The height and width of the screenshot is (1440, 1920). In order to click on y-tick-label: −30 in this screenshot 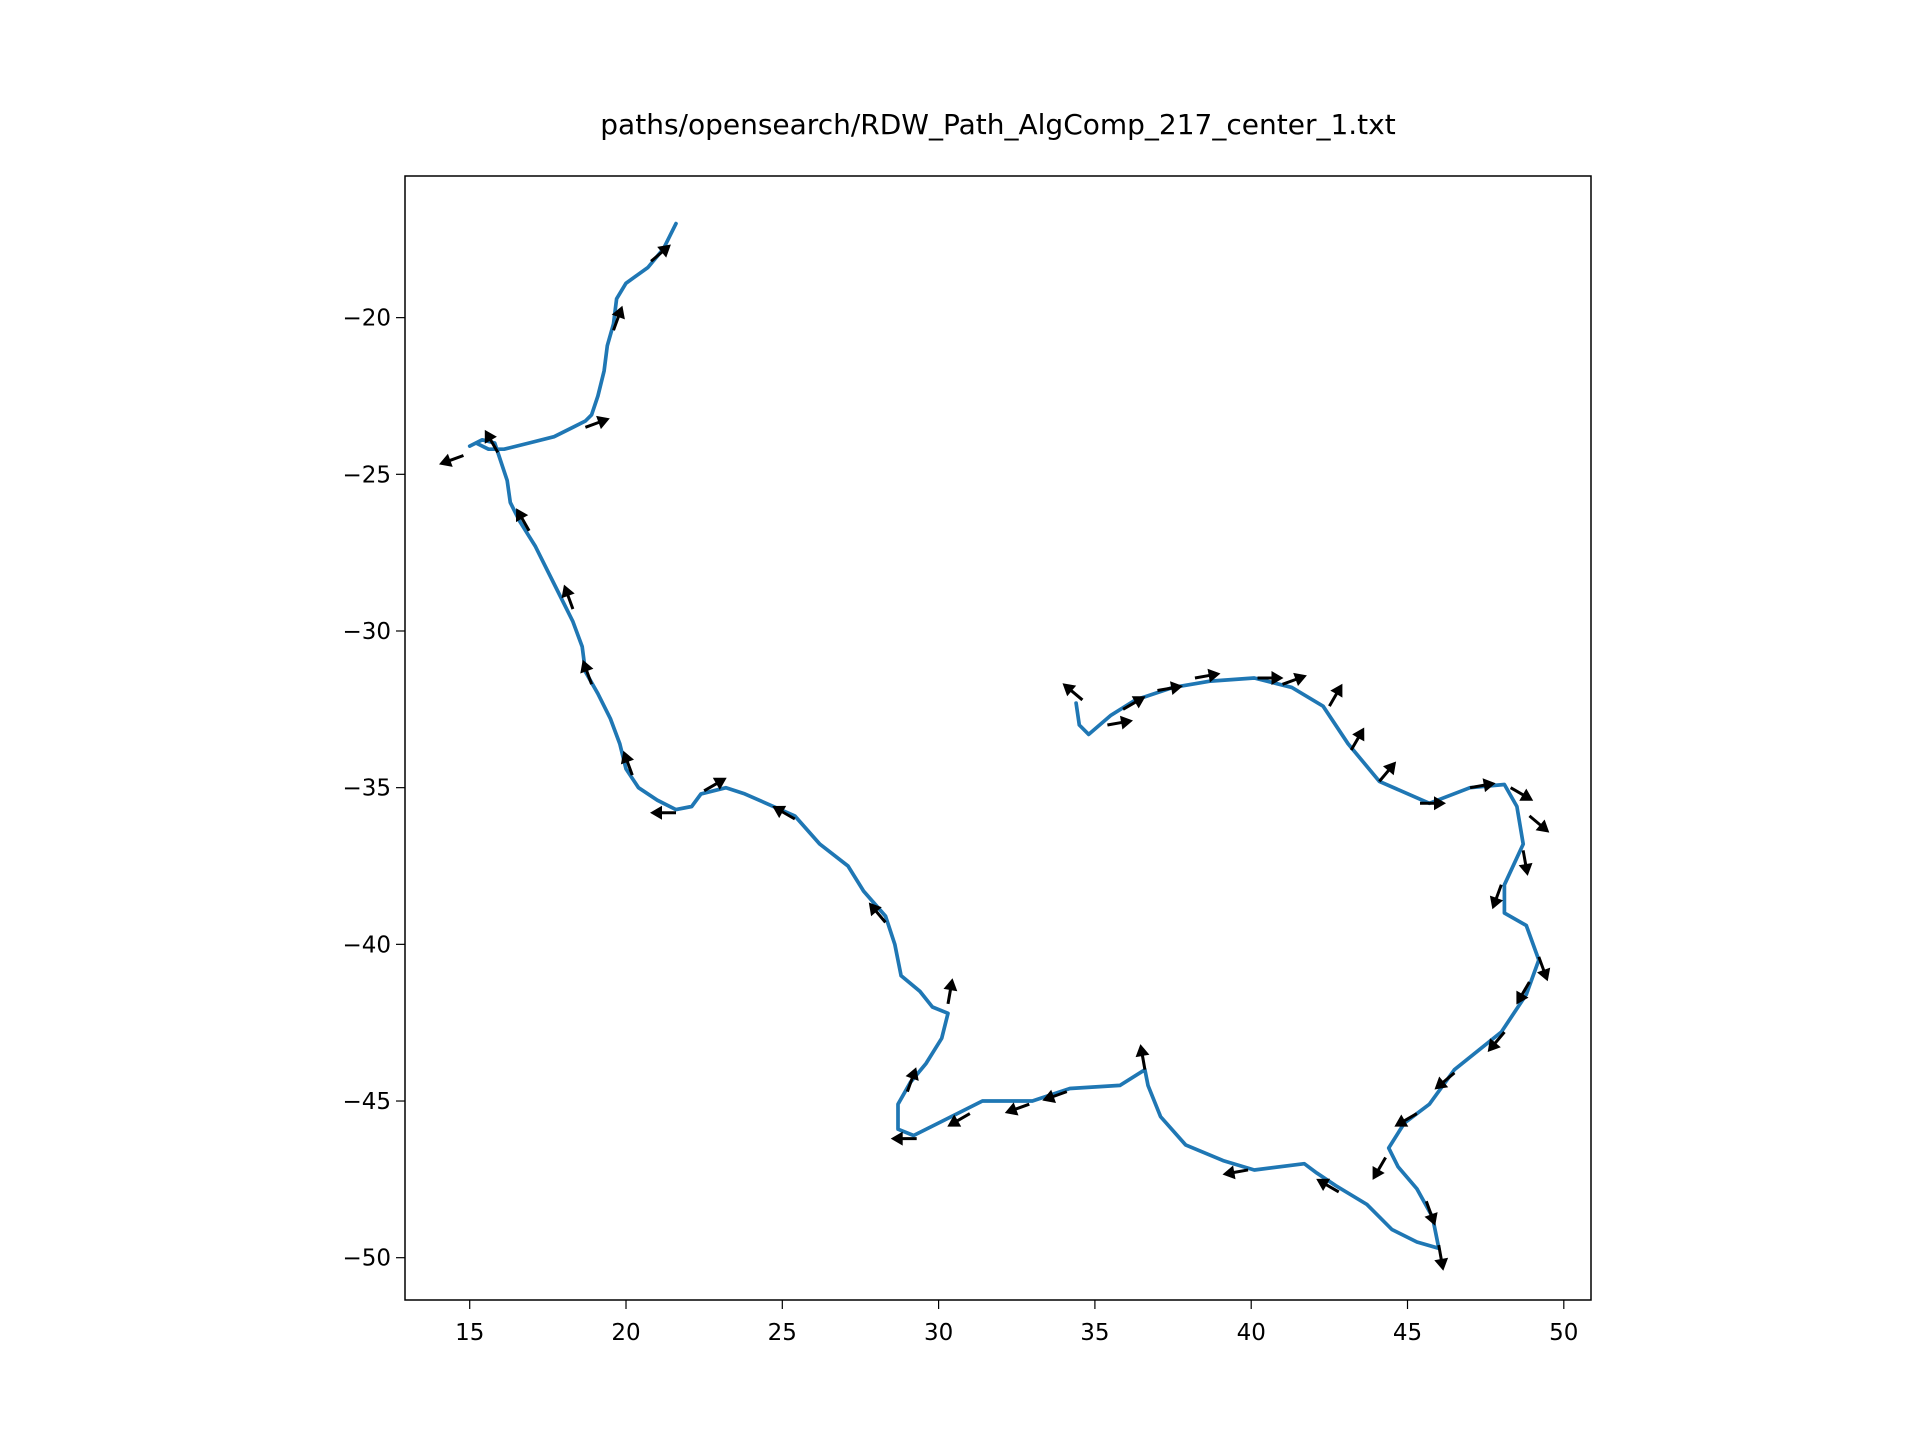, I will do `click(366, 632)`.